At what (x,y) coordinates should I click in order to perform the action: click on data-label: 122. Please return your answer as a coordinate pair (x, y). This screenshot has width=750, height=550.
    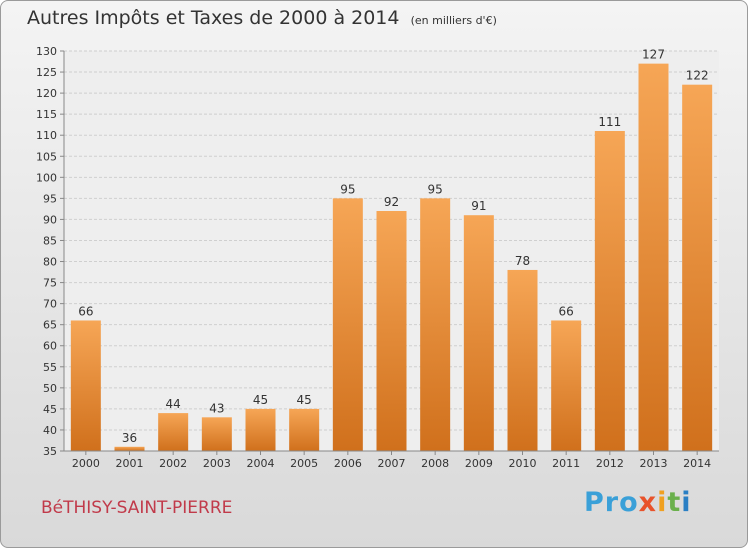
    Looking at the image, I should click on (697, 76).